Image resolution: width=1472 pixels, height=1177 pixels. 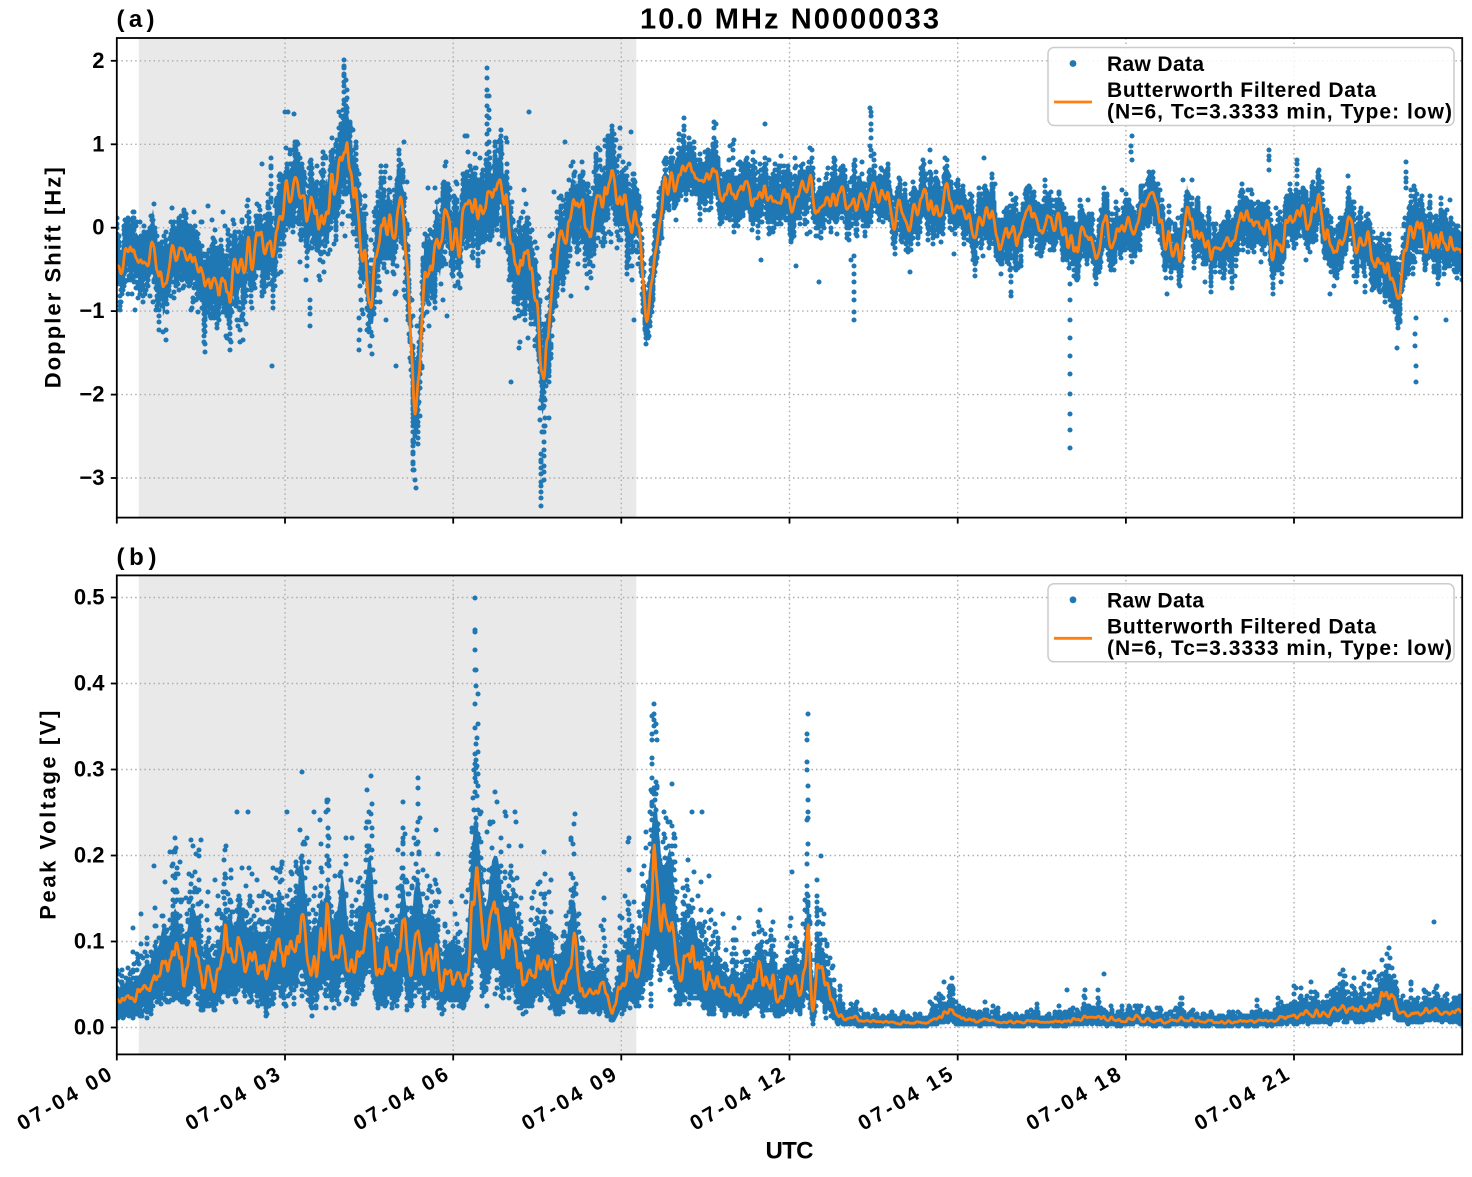 What do you see at coordinates (136, 19) in the screenshot?
I see `svg-text: (a)` at bounding box center [136, 19].